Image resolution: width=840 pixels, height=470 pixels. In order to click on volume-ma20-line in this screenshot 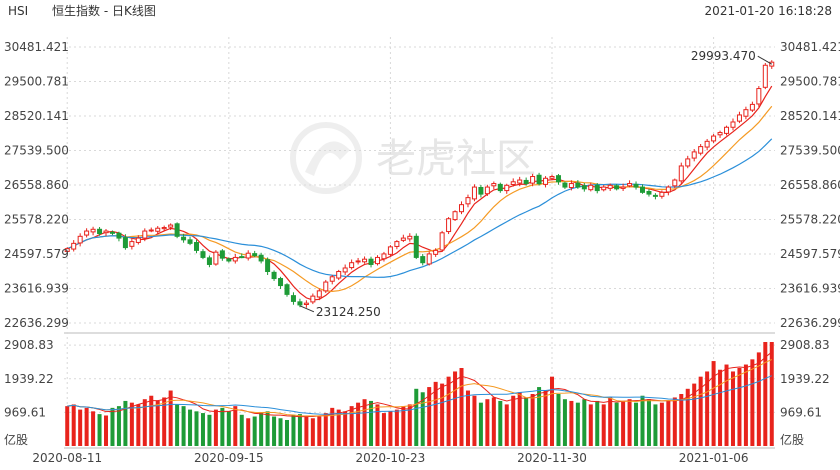, I will do `click(419, 395)`.